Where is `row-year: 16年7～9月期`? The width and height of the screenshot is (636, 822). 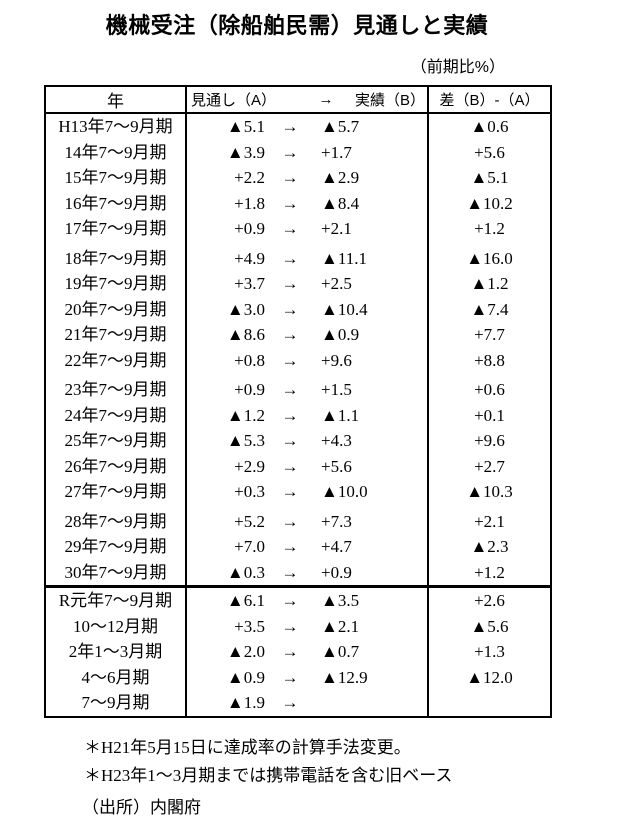
row-year: 16年7～9月期 is located at coordinates (115, 203).